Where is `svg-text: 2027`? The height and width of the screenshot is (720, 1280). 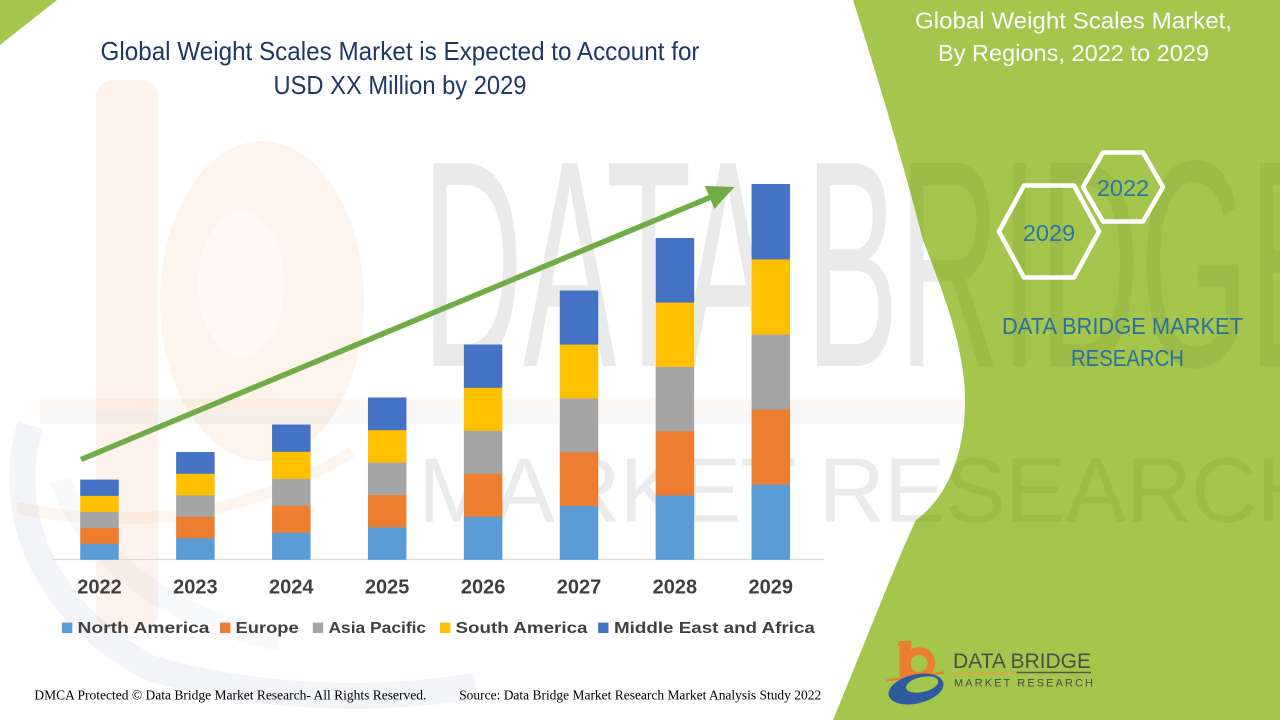
svg-text: 2027 is located at coordinates (579, 588).